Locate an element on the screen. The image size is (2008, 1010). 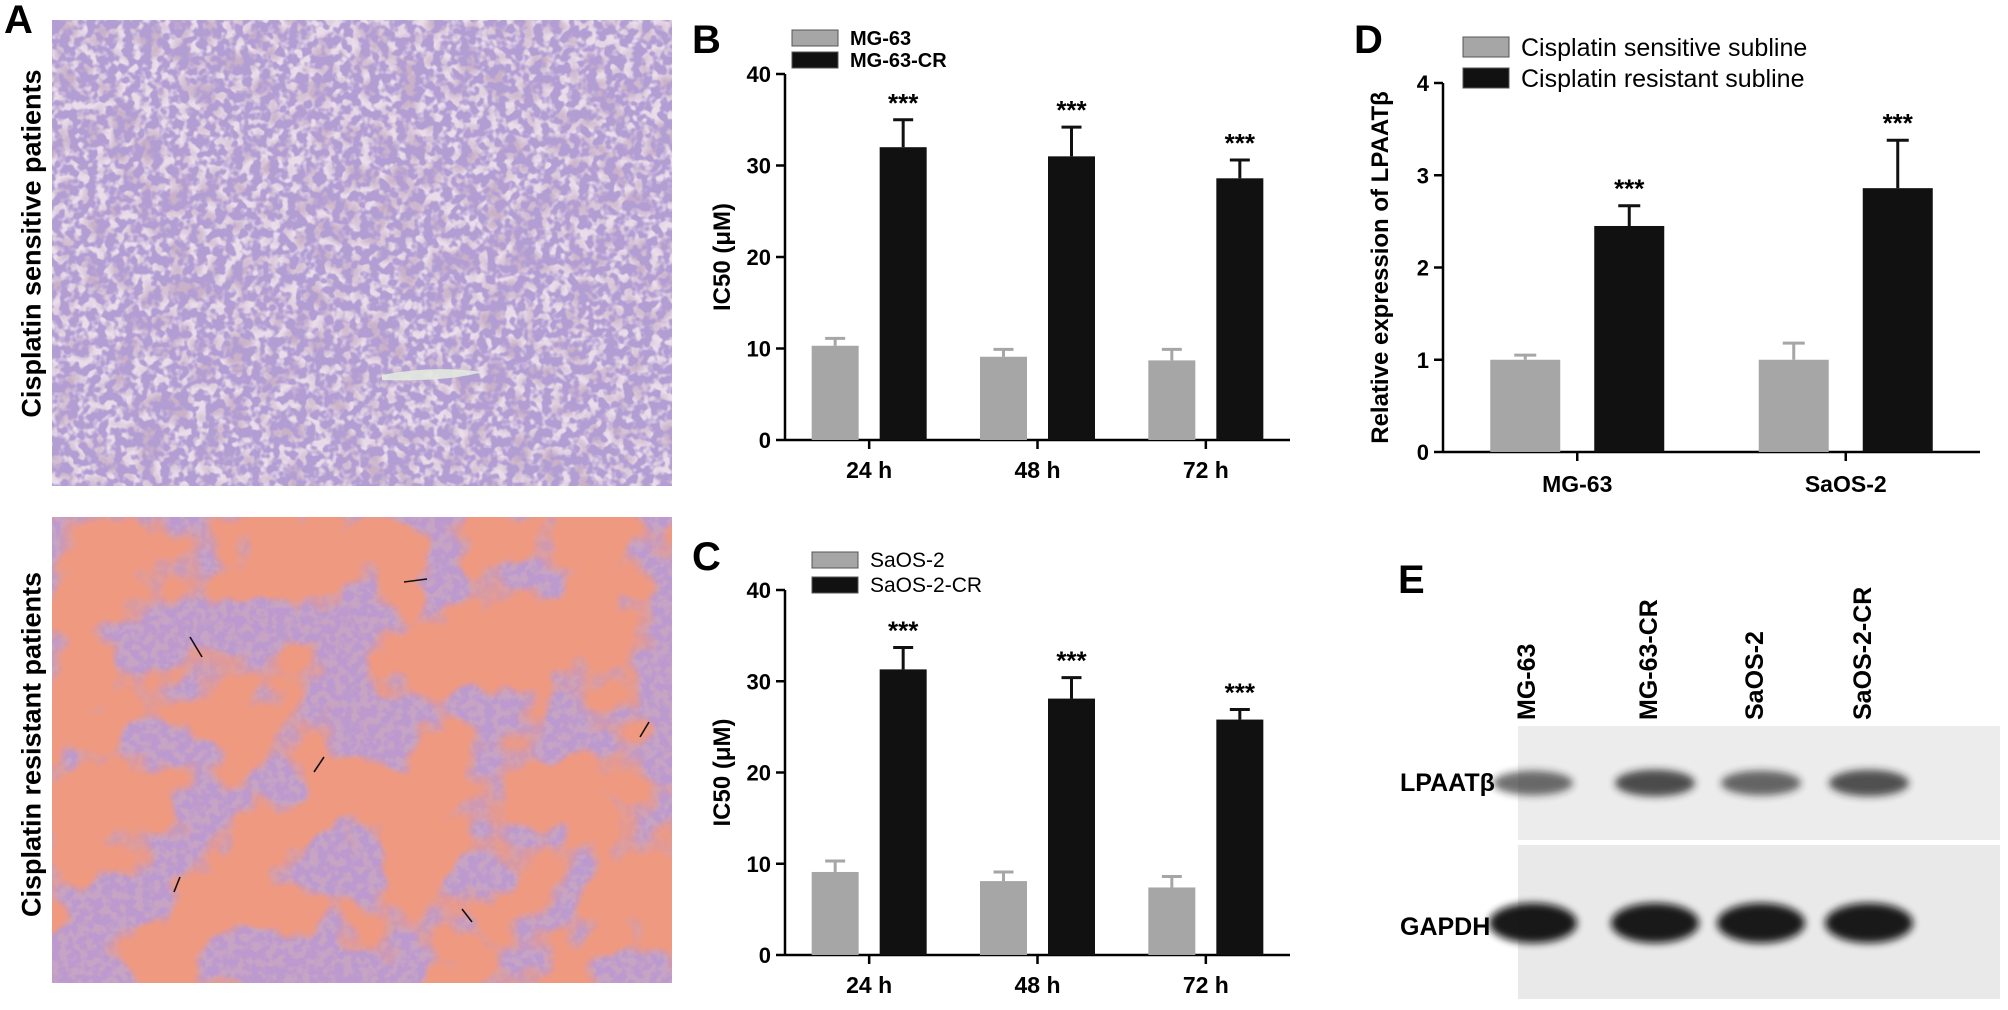
row-label-gapdh: GAPDH is located at coordinates (1445, 927).